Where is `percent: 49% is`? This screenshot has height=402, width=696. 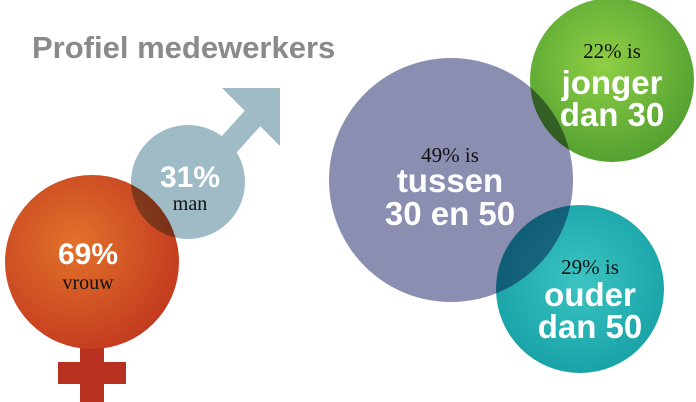 percent: 49% is is located at coordinates (450, 155).